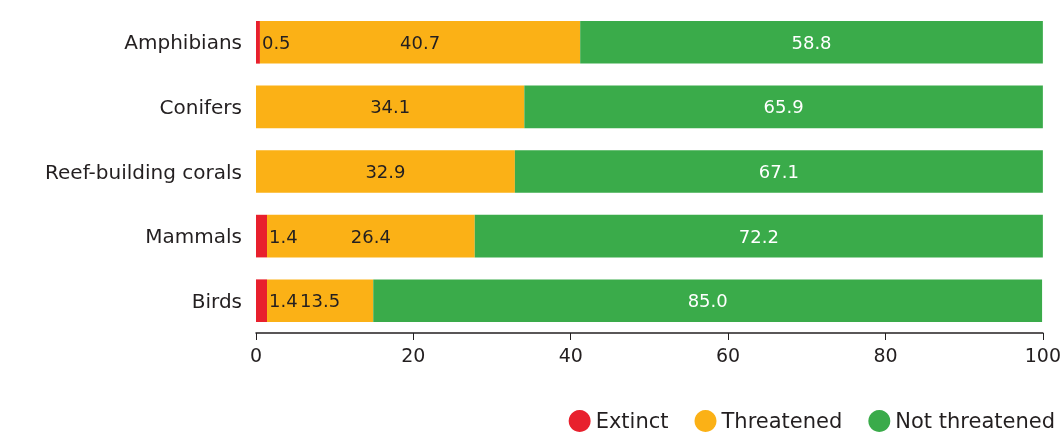 This screenshot has height=439, width=1064. Describe the element at coordinates (728, 354) in the screenshot. I see `x-tick-label: 60` at that location.